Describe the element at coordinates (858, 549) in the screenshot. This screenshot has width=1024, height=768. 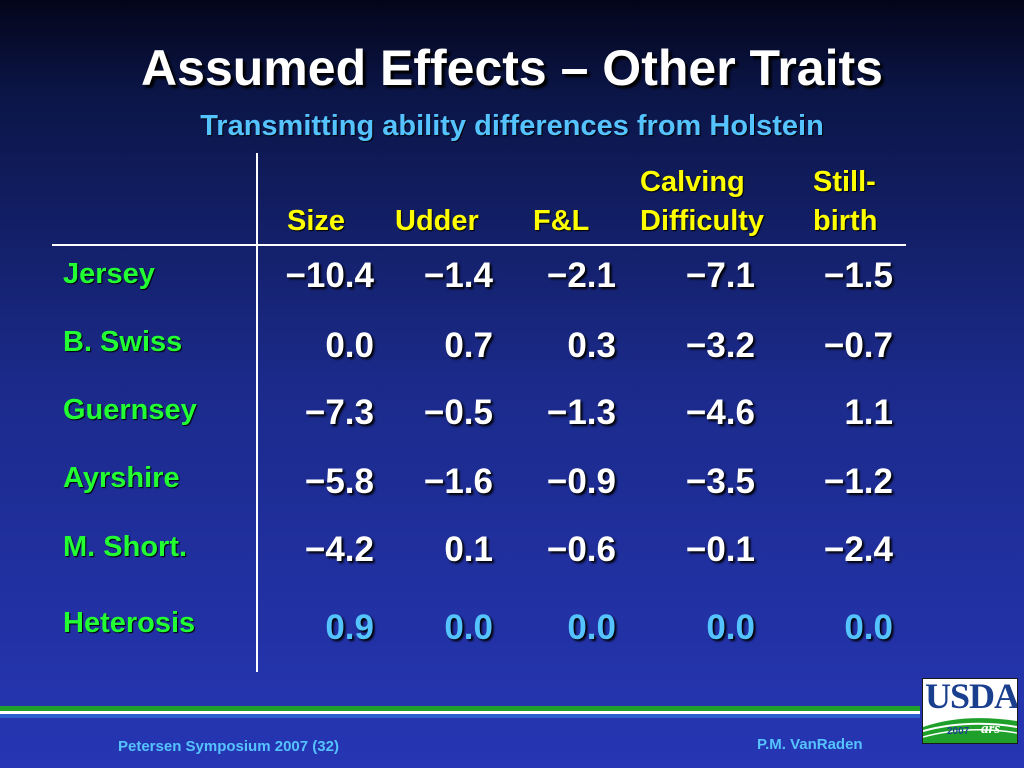
I see `table-cell: −2.4` at that location.